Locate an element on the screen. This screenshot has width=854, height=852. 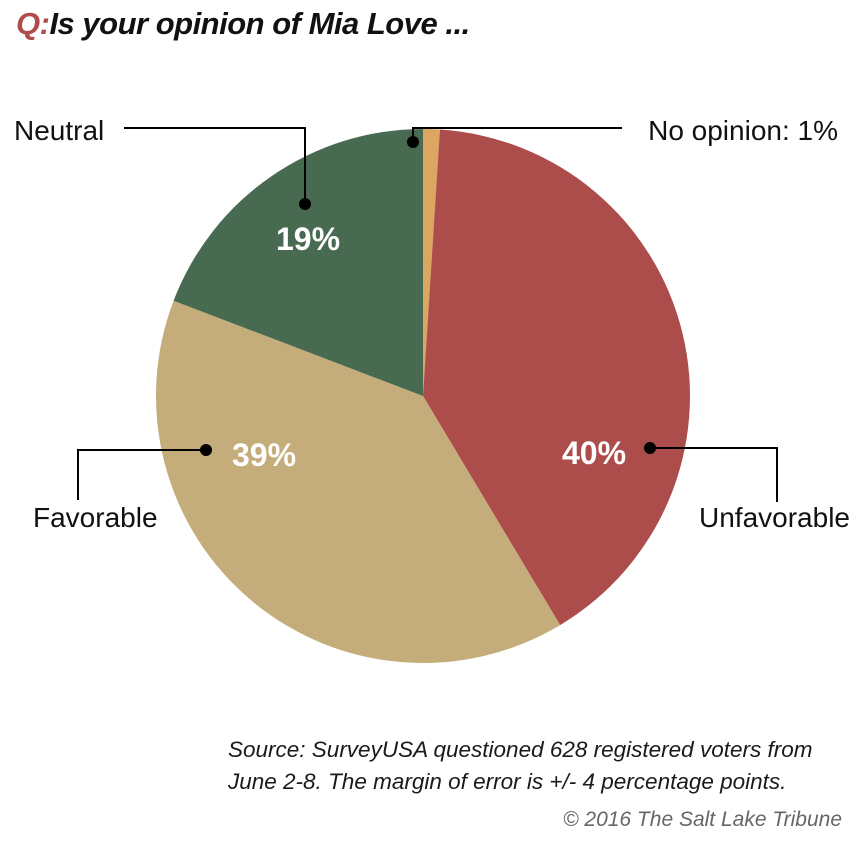
leader-line-neutral is located at coordinates (215, 165).